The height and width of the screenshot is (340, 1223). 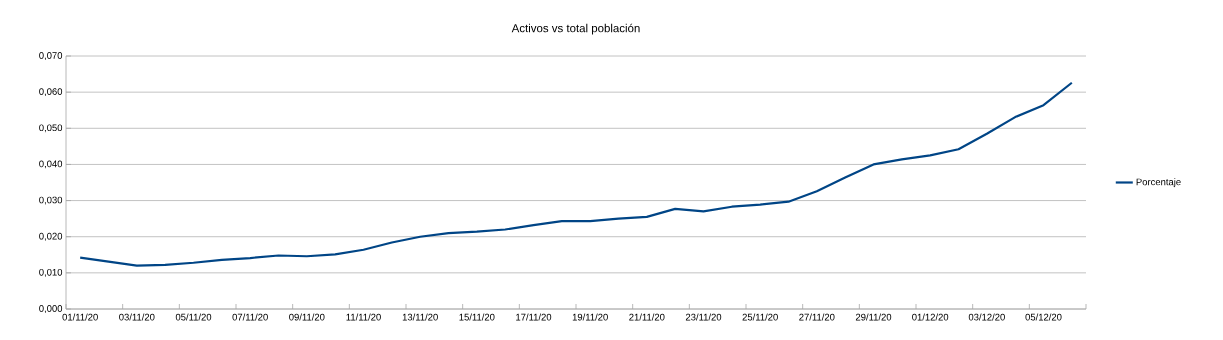 What do you see at coordinates (51, 200) in the screenshot?
I see `y-tick-label: 0,030` at bounding box center [51, 200].